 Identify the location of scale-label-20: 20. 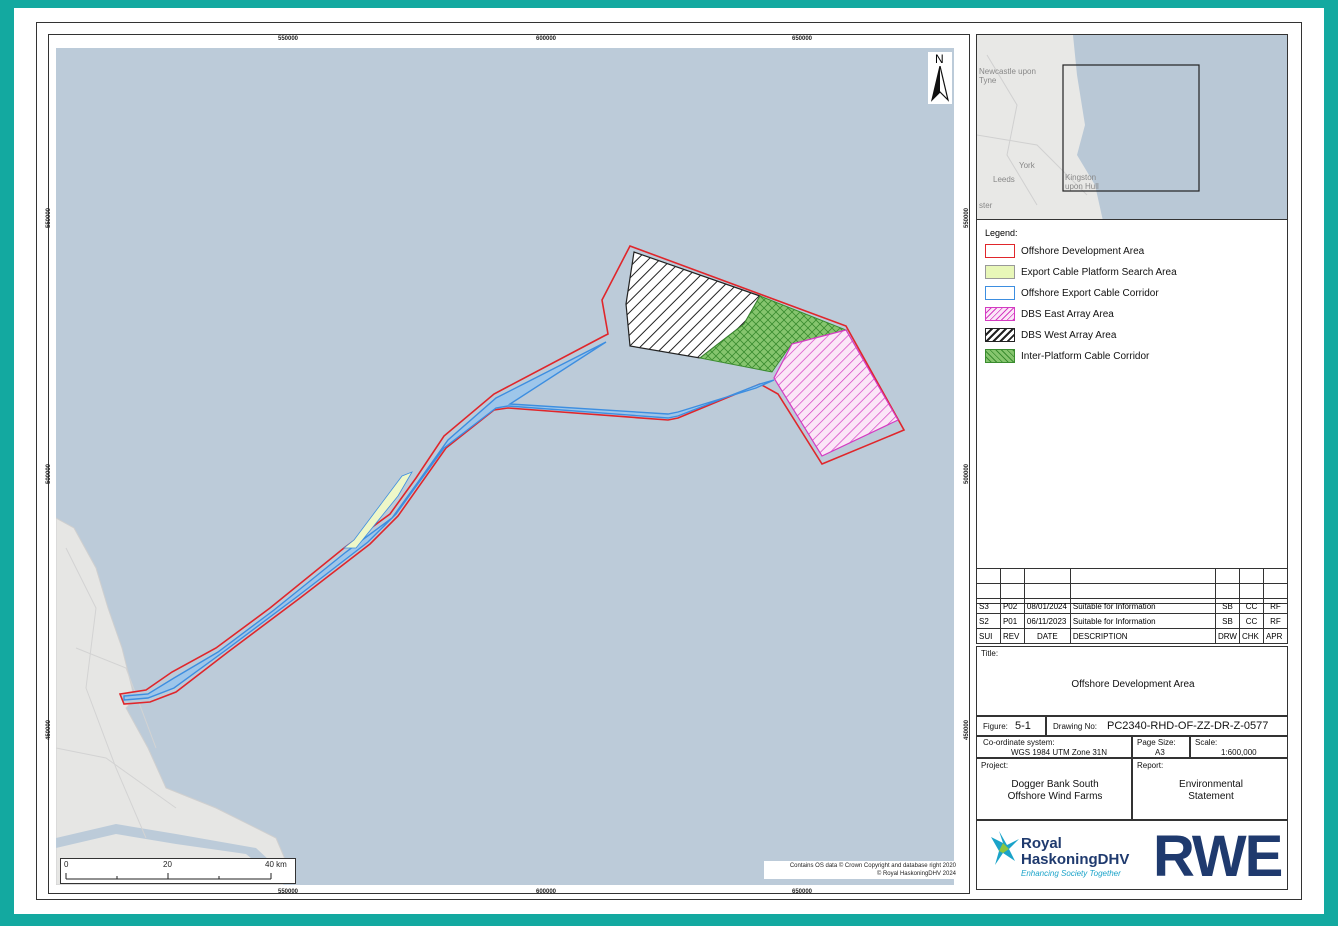
(167, 864).